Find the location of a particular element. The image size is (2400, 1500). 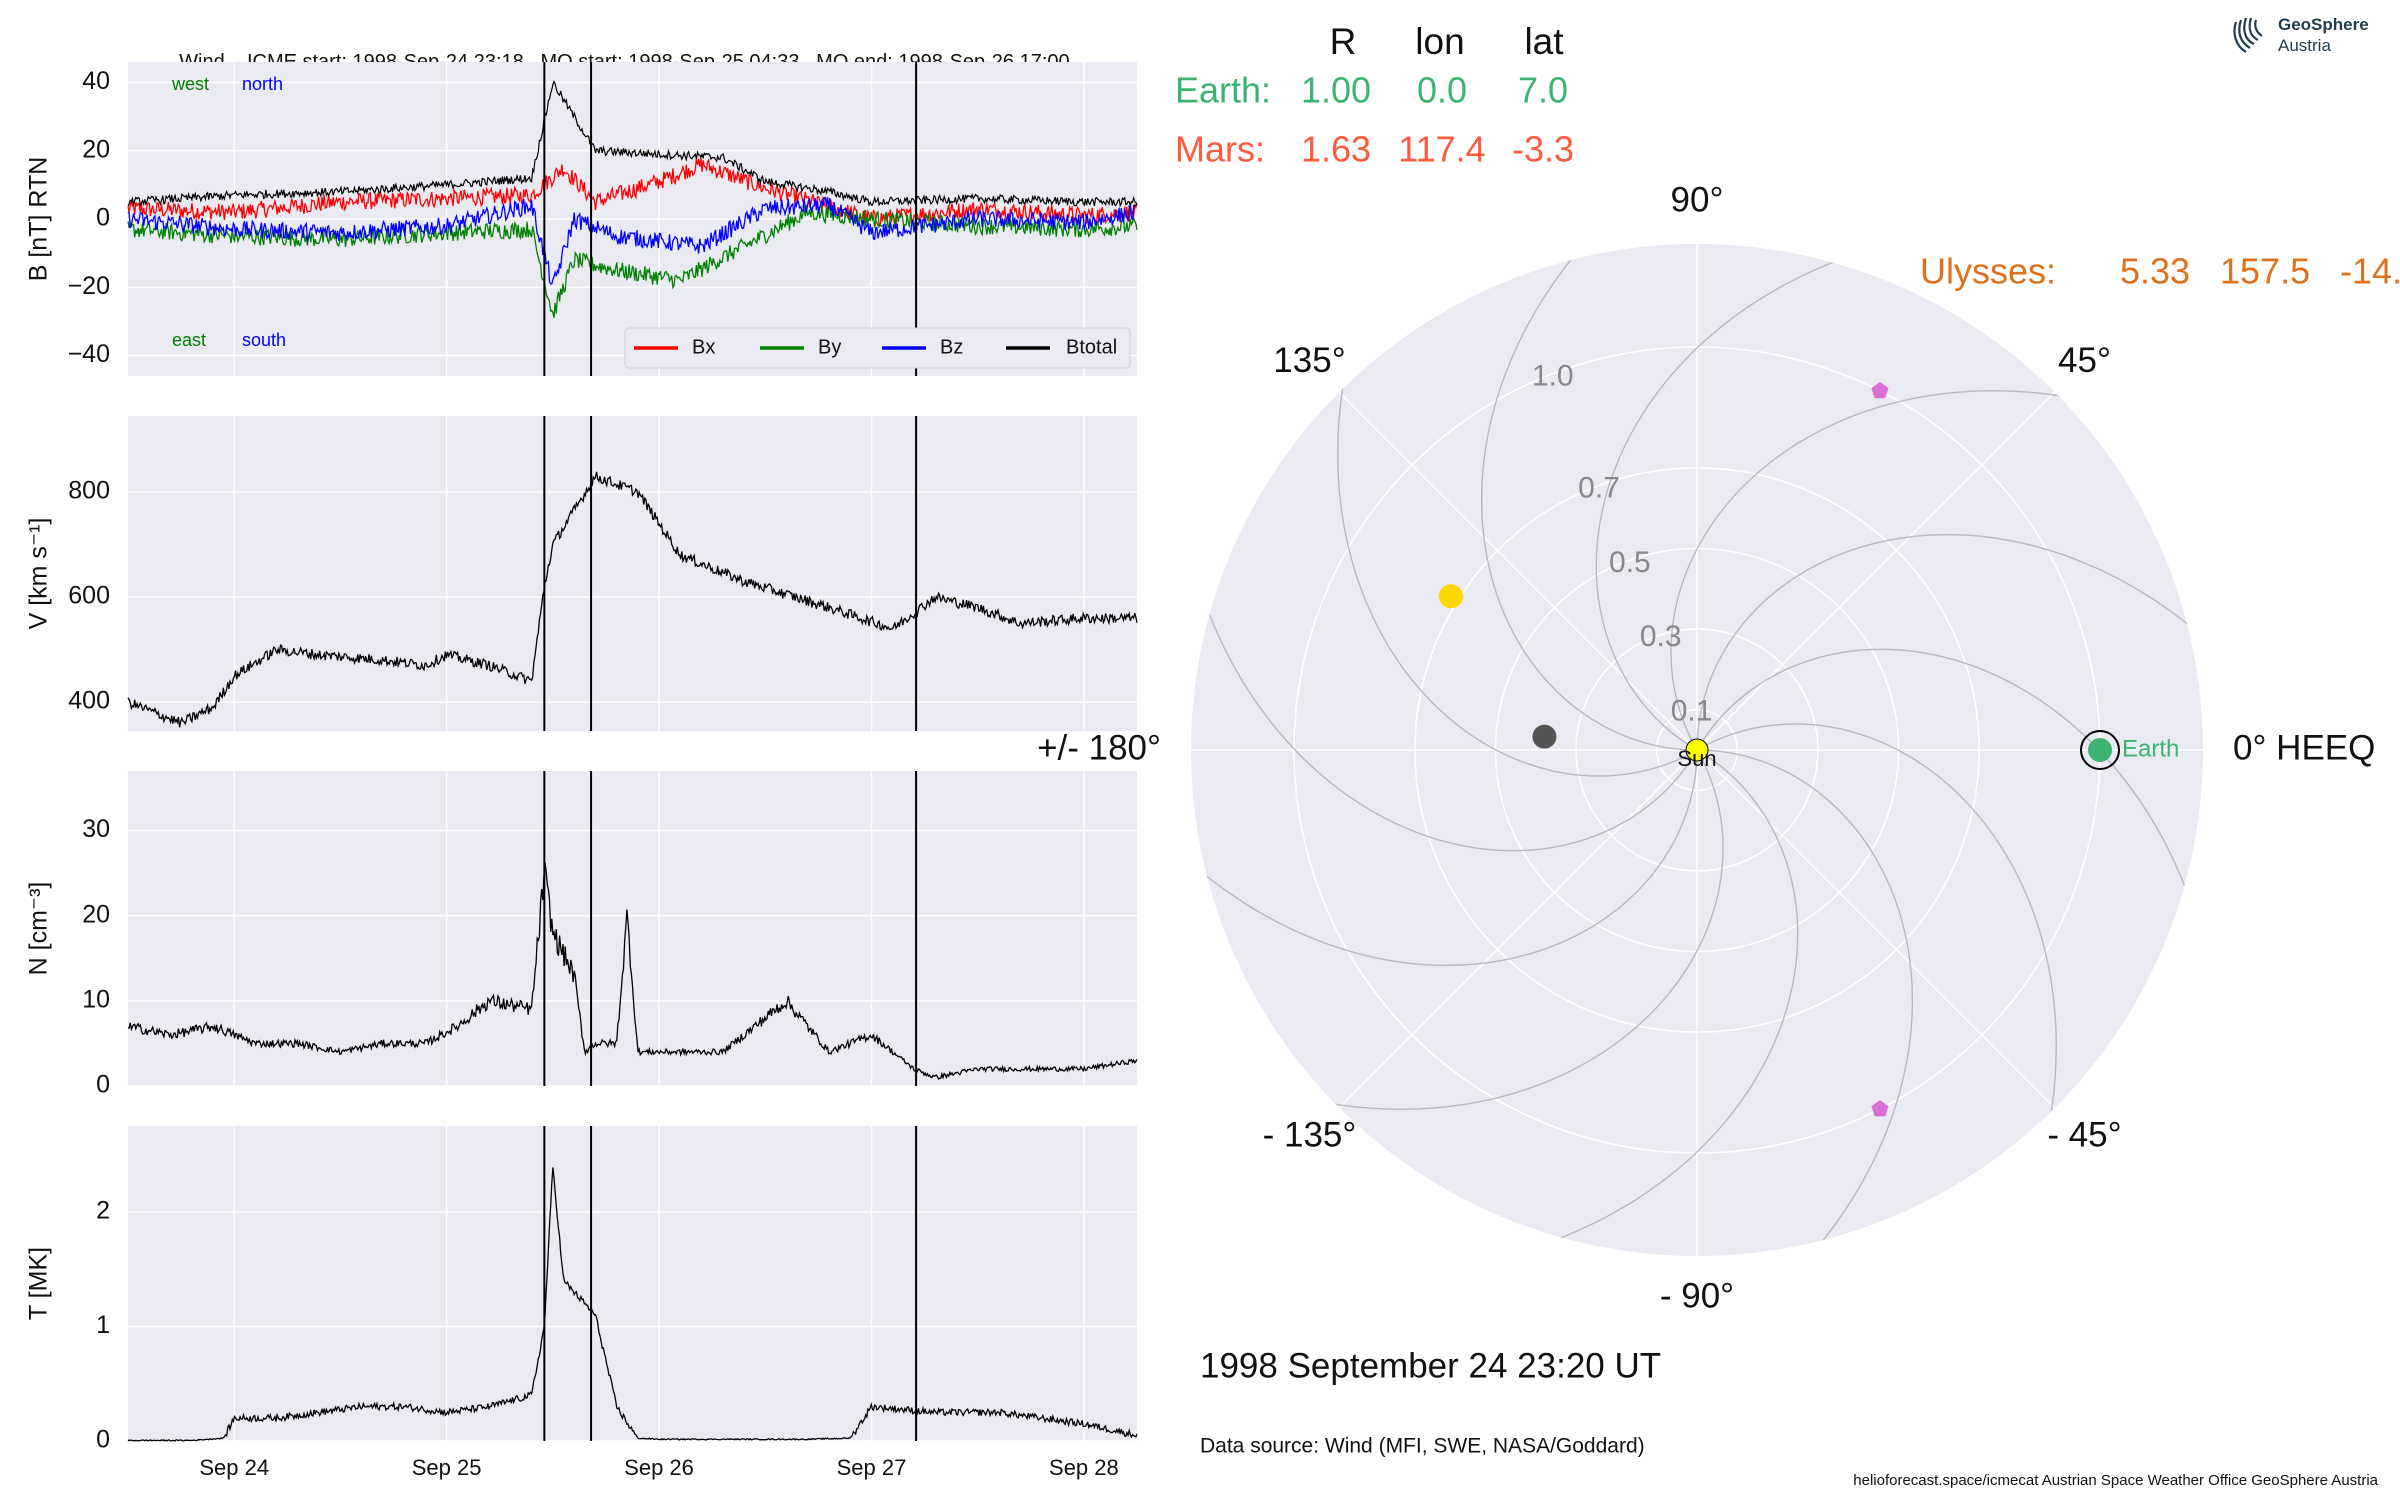

table-row-lon: 117.4 is located at coordinates (1441, 149).